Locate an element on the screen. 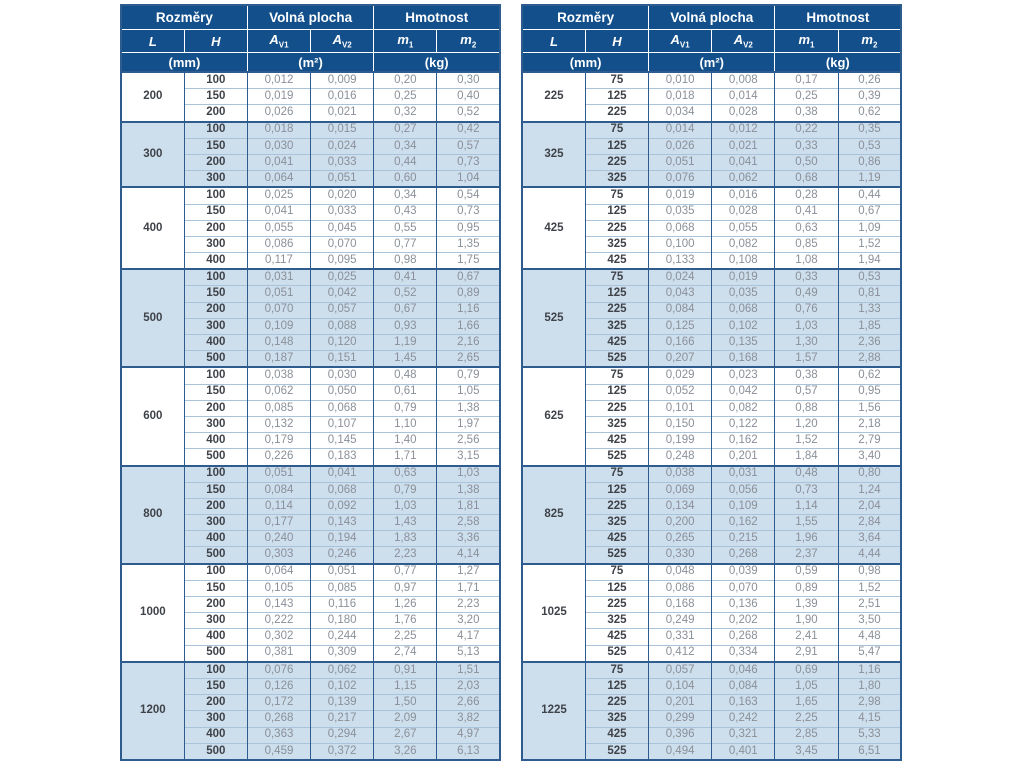 The image size is (1024, 768). table-row: 200 0,085 0,068 0,79 1,38 is located at coordinates (311, 408).